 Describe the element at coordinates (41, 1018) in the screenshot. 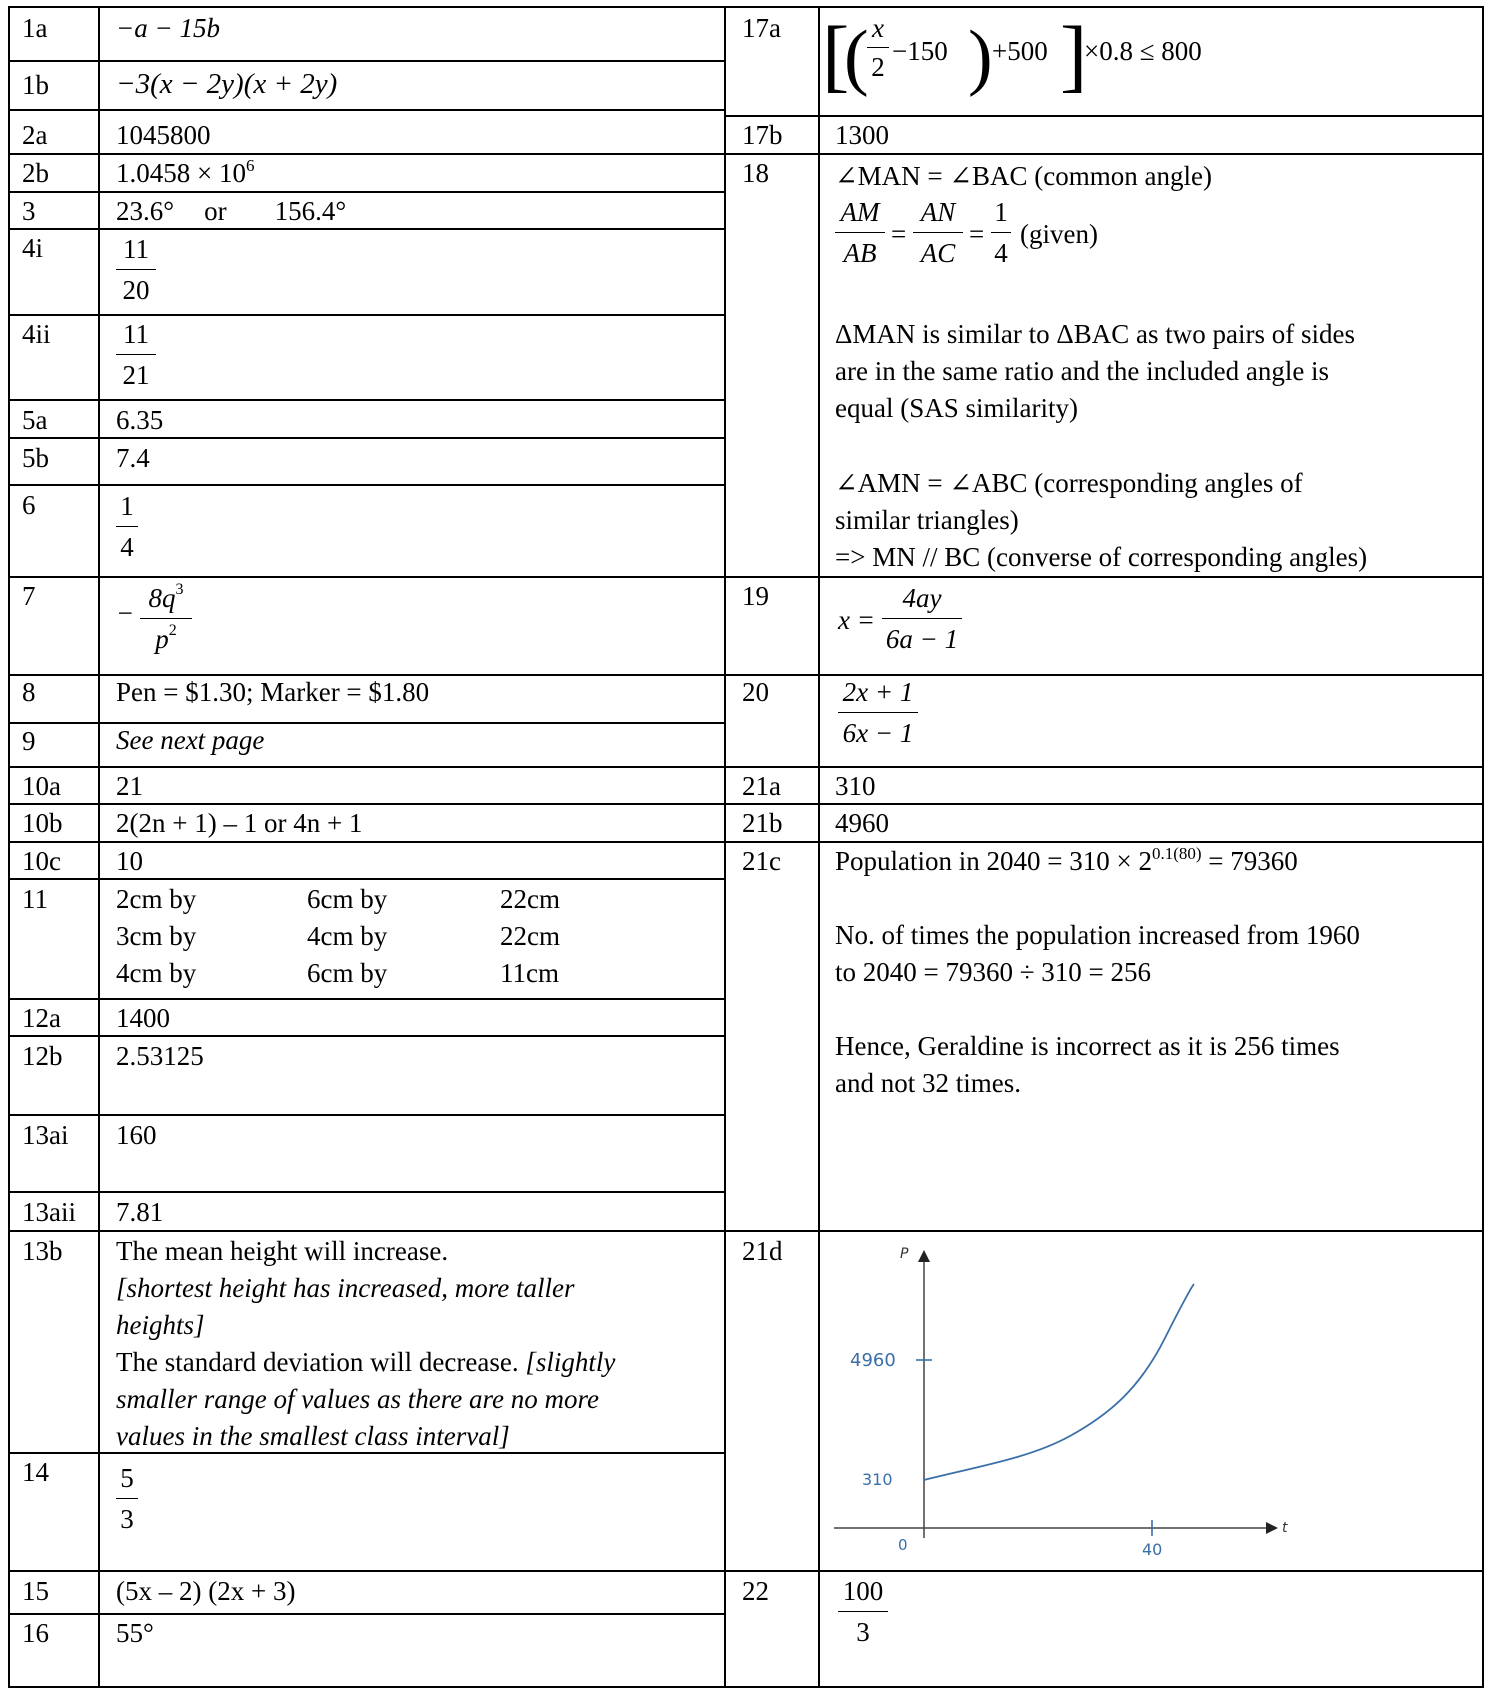

I see `question-number: 12a` at that location.